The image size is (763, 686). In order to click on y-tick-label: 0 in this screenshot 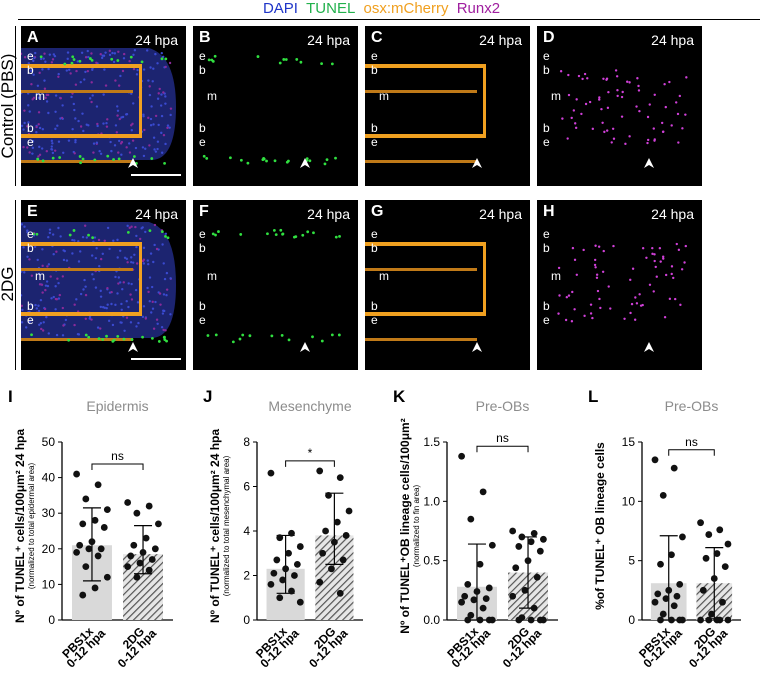, I will do `click(246, 620)`.